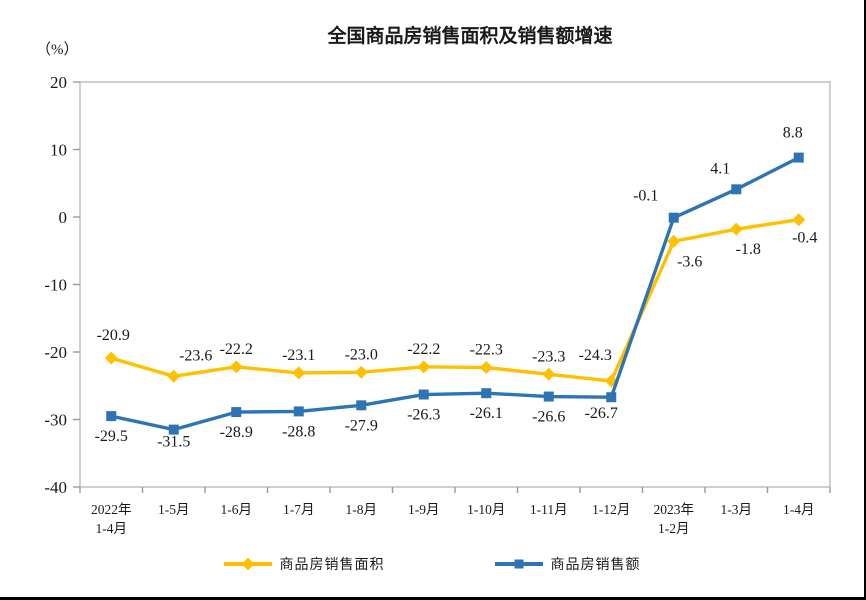  I want to click on y-tick-label: -20, so click(55, 352).